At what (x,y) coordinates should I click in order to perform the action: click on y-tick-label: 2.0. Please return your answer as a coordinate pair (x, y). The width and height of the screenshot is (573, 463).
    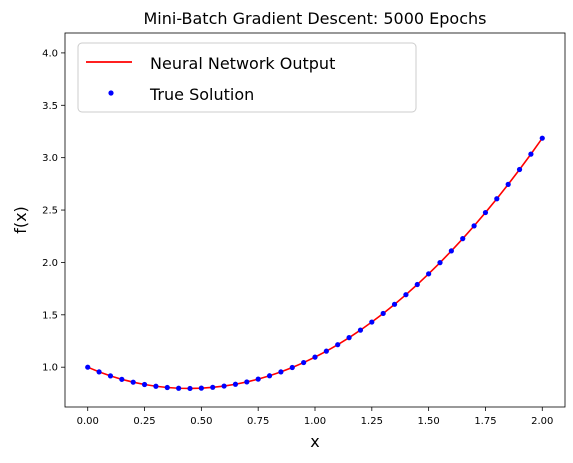
    Looking at the image, I should click on (50, 263).